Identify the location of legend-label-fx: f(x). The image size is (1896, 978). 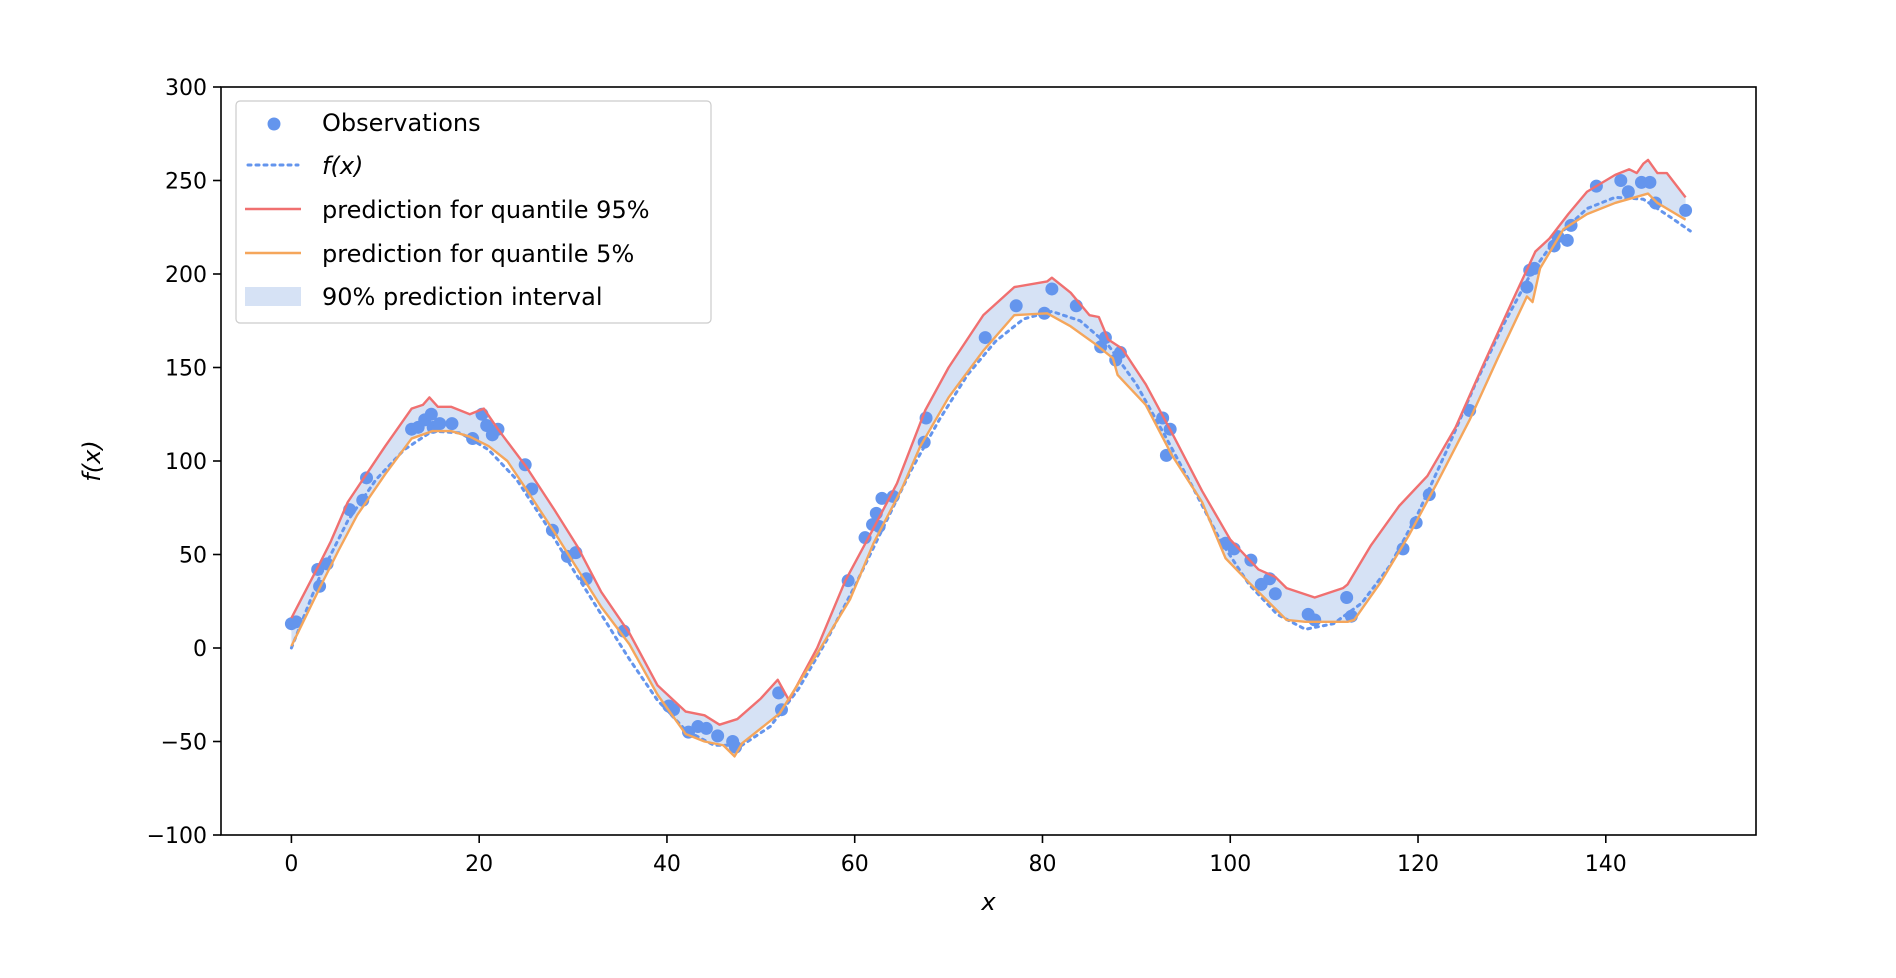
(342, 166).